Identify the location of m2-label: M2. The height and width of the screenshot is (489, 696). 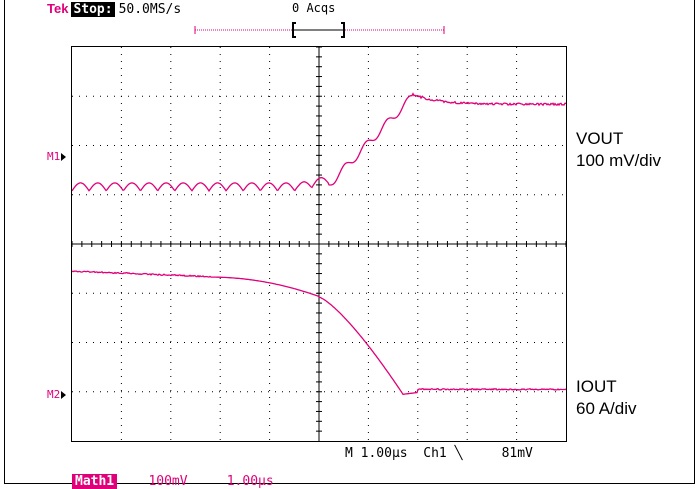
(53, 394).